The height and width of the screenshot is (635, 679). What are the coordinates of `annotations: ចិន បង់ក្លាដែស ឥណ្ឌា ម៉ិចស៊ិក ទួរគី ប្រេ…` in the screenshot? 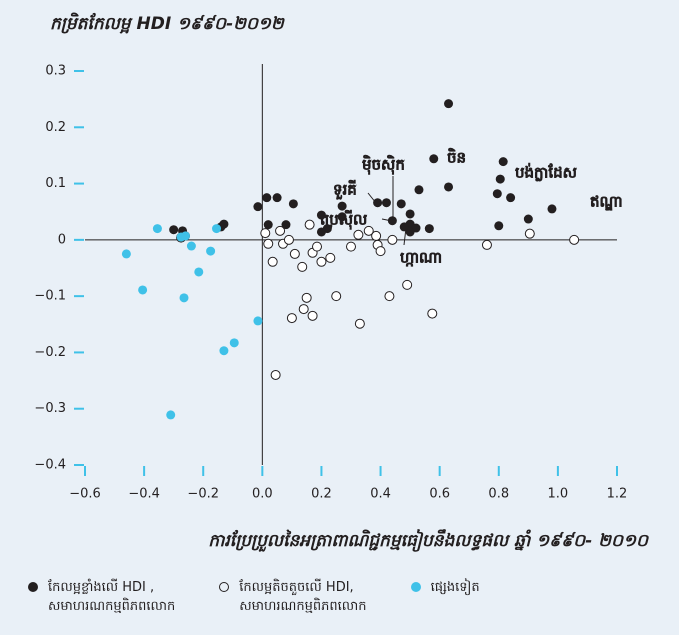 It's located at (472, 207).